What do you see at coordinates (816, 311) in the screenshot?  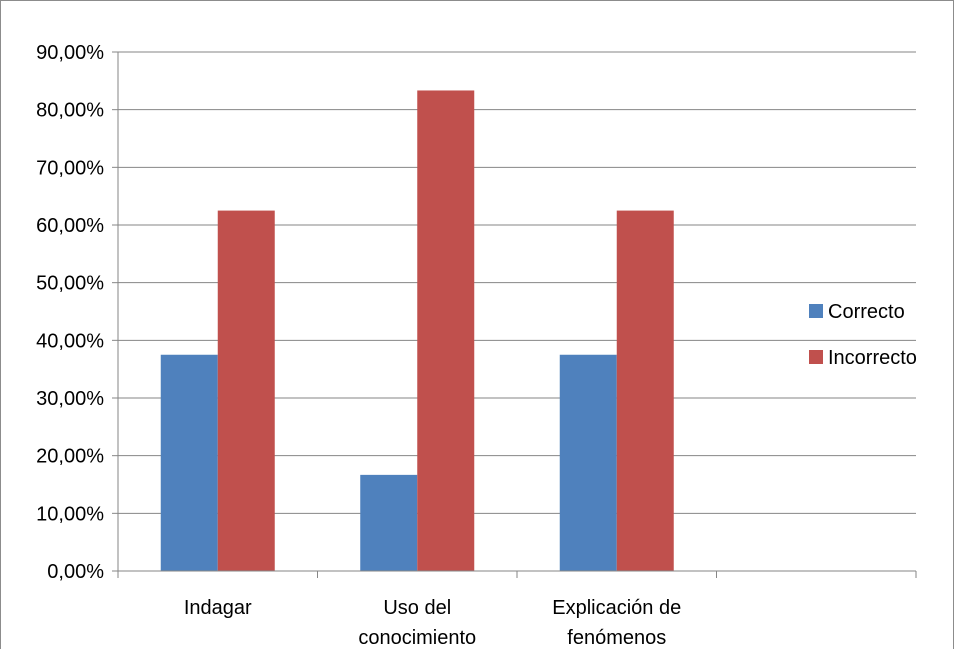 I see `legend-swatch-correcto` at bounding box center [816, 311].